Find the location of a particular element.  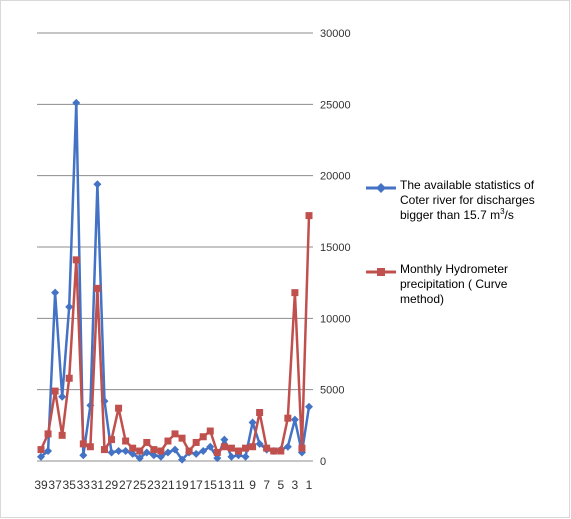

x-tick-label: 9 is located at coordinates (252, 485).